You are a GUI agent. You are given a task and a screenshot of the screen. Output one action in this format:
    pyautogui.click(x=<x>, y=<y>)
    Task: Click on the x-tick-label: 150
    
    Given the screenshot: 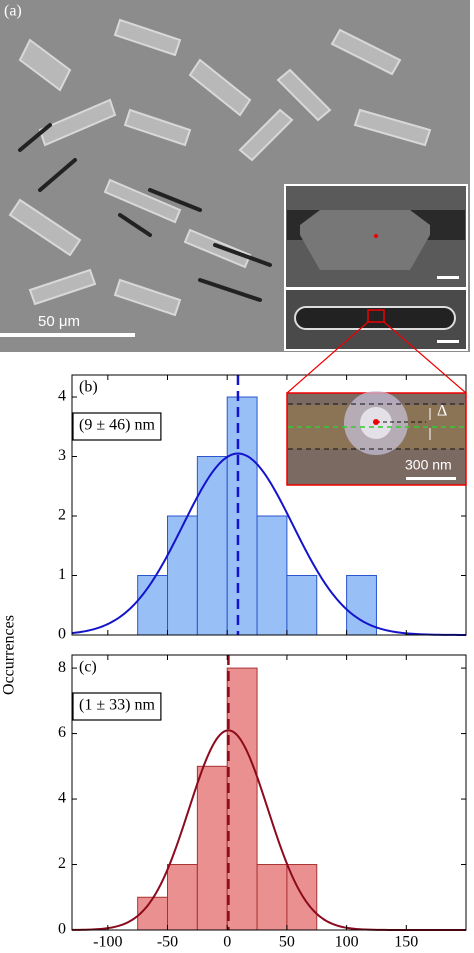 What is the action you would take?
    pyautogui.click(x=406, y=942)
    